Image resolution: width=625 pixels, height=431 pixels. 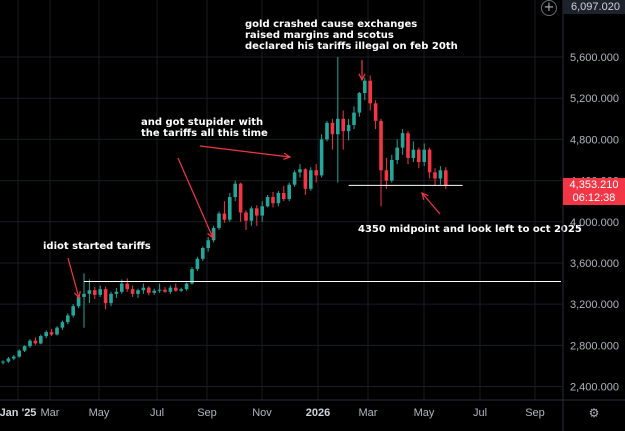 What do you see at coordinates (351, 46) in the screenshot?
I see `gold-crash-note-line-3: declared his tariffs illegal on feb 20th` at bounding box center [351, 46].